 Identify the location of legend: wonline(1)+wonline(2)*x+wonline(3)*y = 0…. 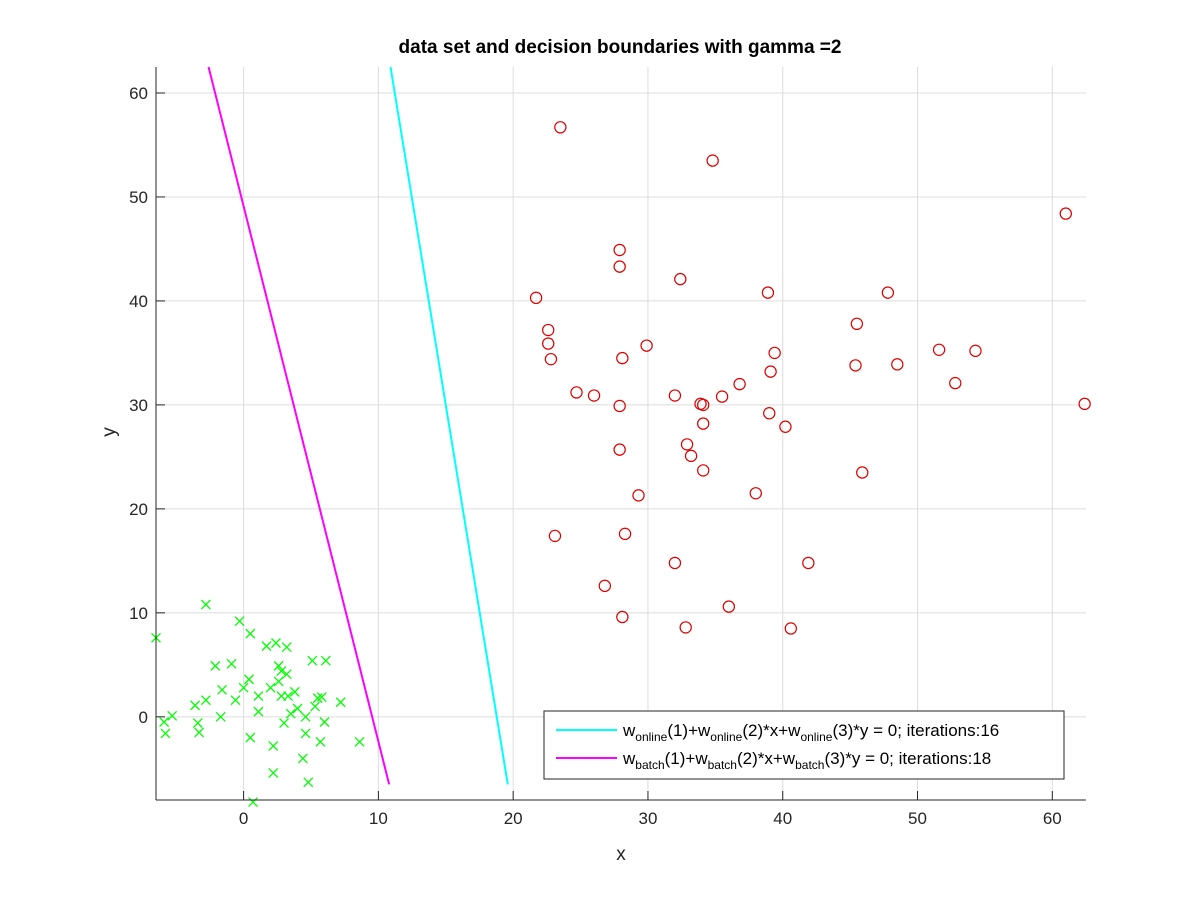
(804, 745).